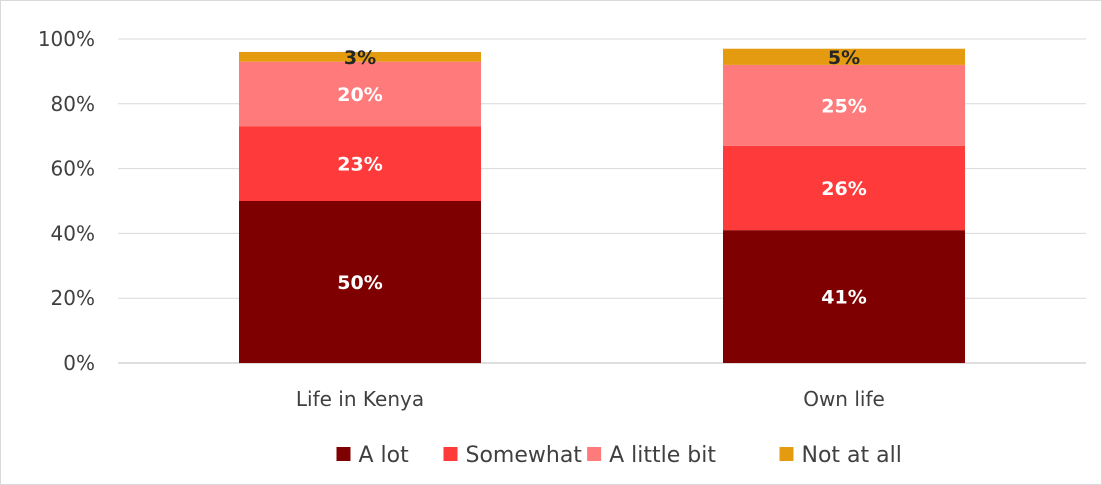 This screenshot has height=485, width=1102. What do you see at coordinates (73, 169) in the screenshot?
I see `y-tick-label: 60%` at bounding box center [73, 169].